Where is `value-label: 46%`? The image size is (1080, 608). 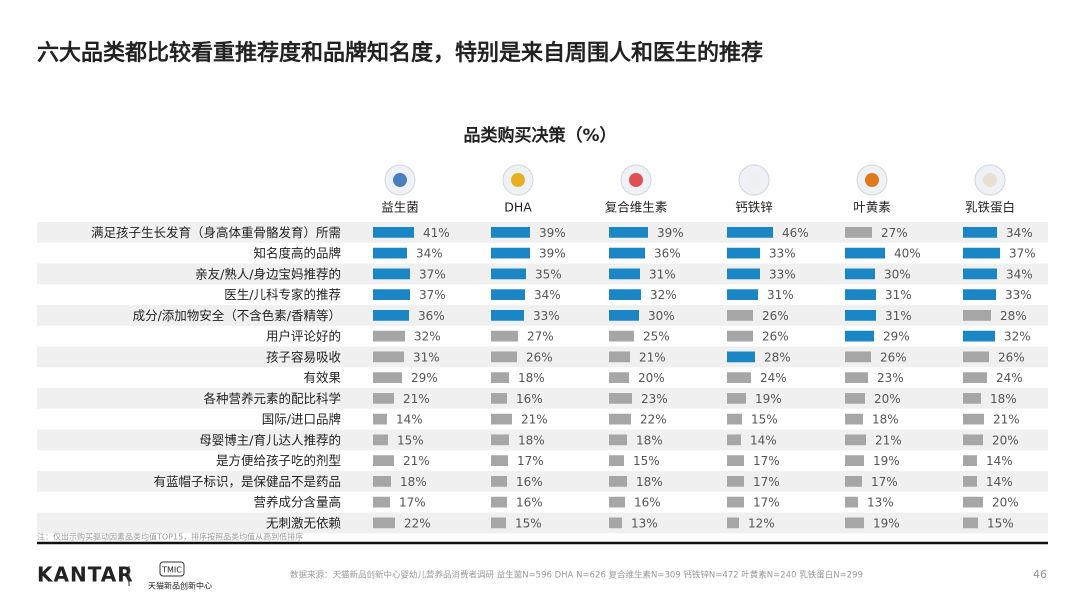
value-label: 46% is located at coordinates (795, 233).